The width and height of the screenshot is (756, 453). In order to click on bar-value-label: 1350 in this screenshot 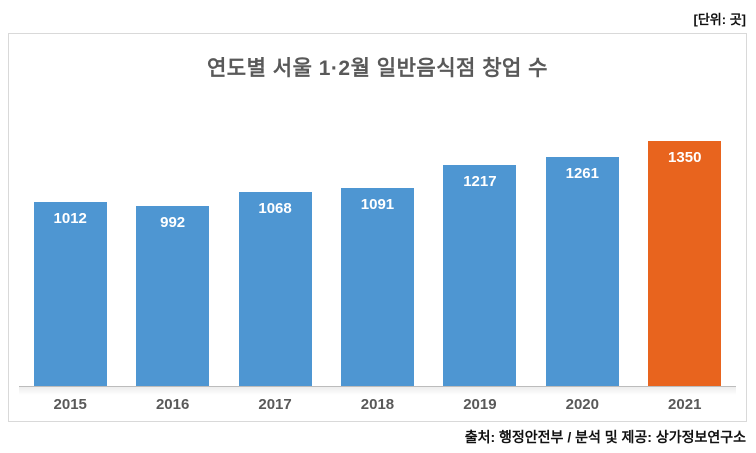, I will do `click(685, 157)`.